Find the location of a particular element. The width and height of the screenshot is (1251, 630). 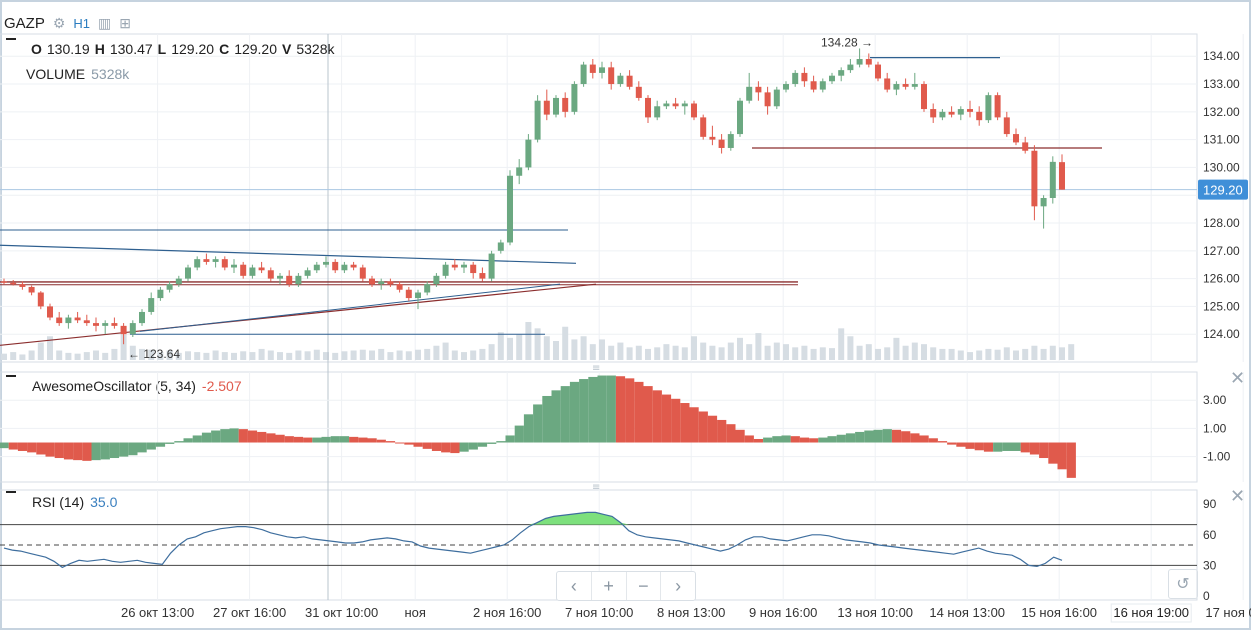

last-price-badge is located at coordinates (1223, 189).